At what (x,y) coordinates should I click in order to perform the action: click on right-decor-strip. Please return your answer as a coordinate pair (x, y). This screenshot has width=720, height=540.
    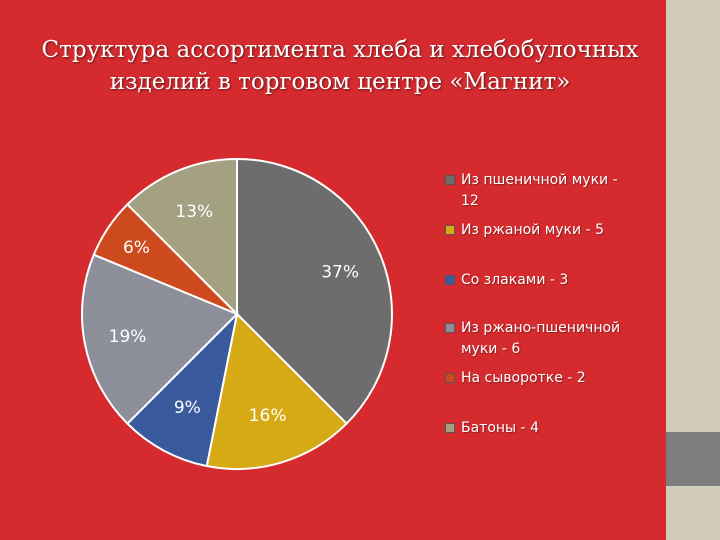
    Looking at the image, I should click on (693, 270).